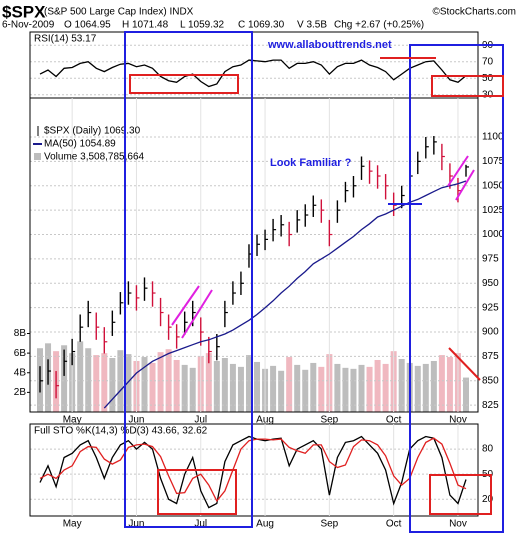 The width and height of the screenshot is (520, 540). Describe the element at coordinates (488, 61) in the screenshot. I see `y-tick-label: 70` at that location.